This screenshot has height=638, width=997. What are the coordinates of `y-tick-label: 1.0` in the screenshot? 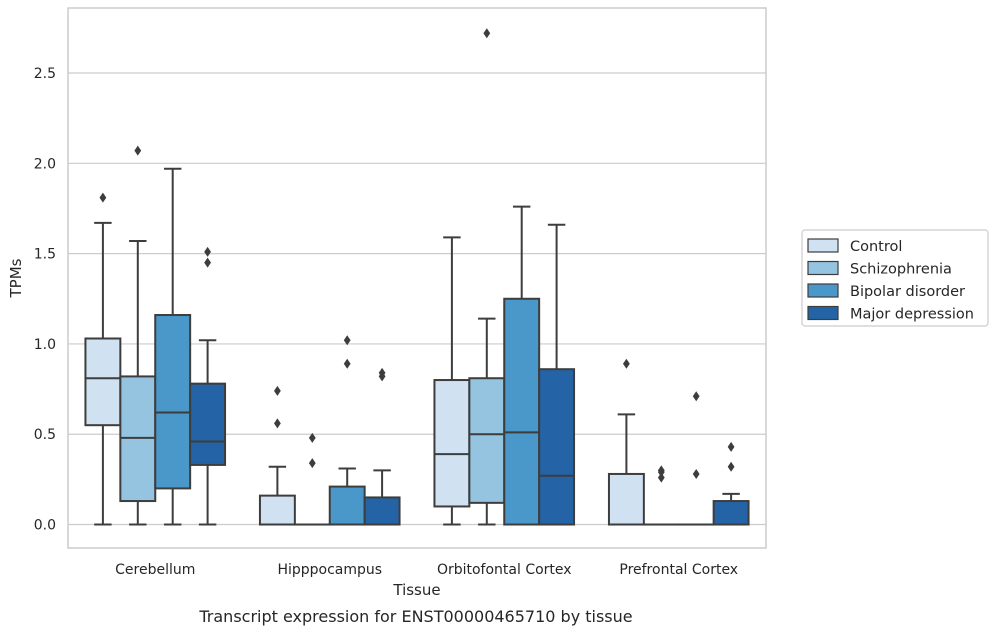 It's located at (45, 345).